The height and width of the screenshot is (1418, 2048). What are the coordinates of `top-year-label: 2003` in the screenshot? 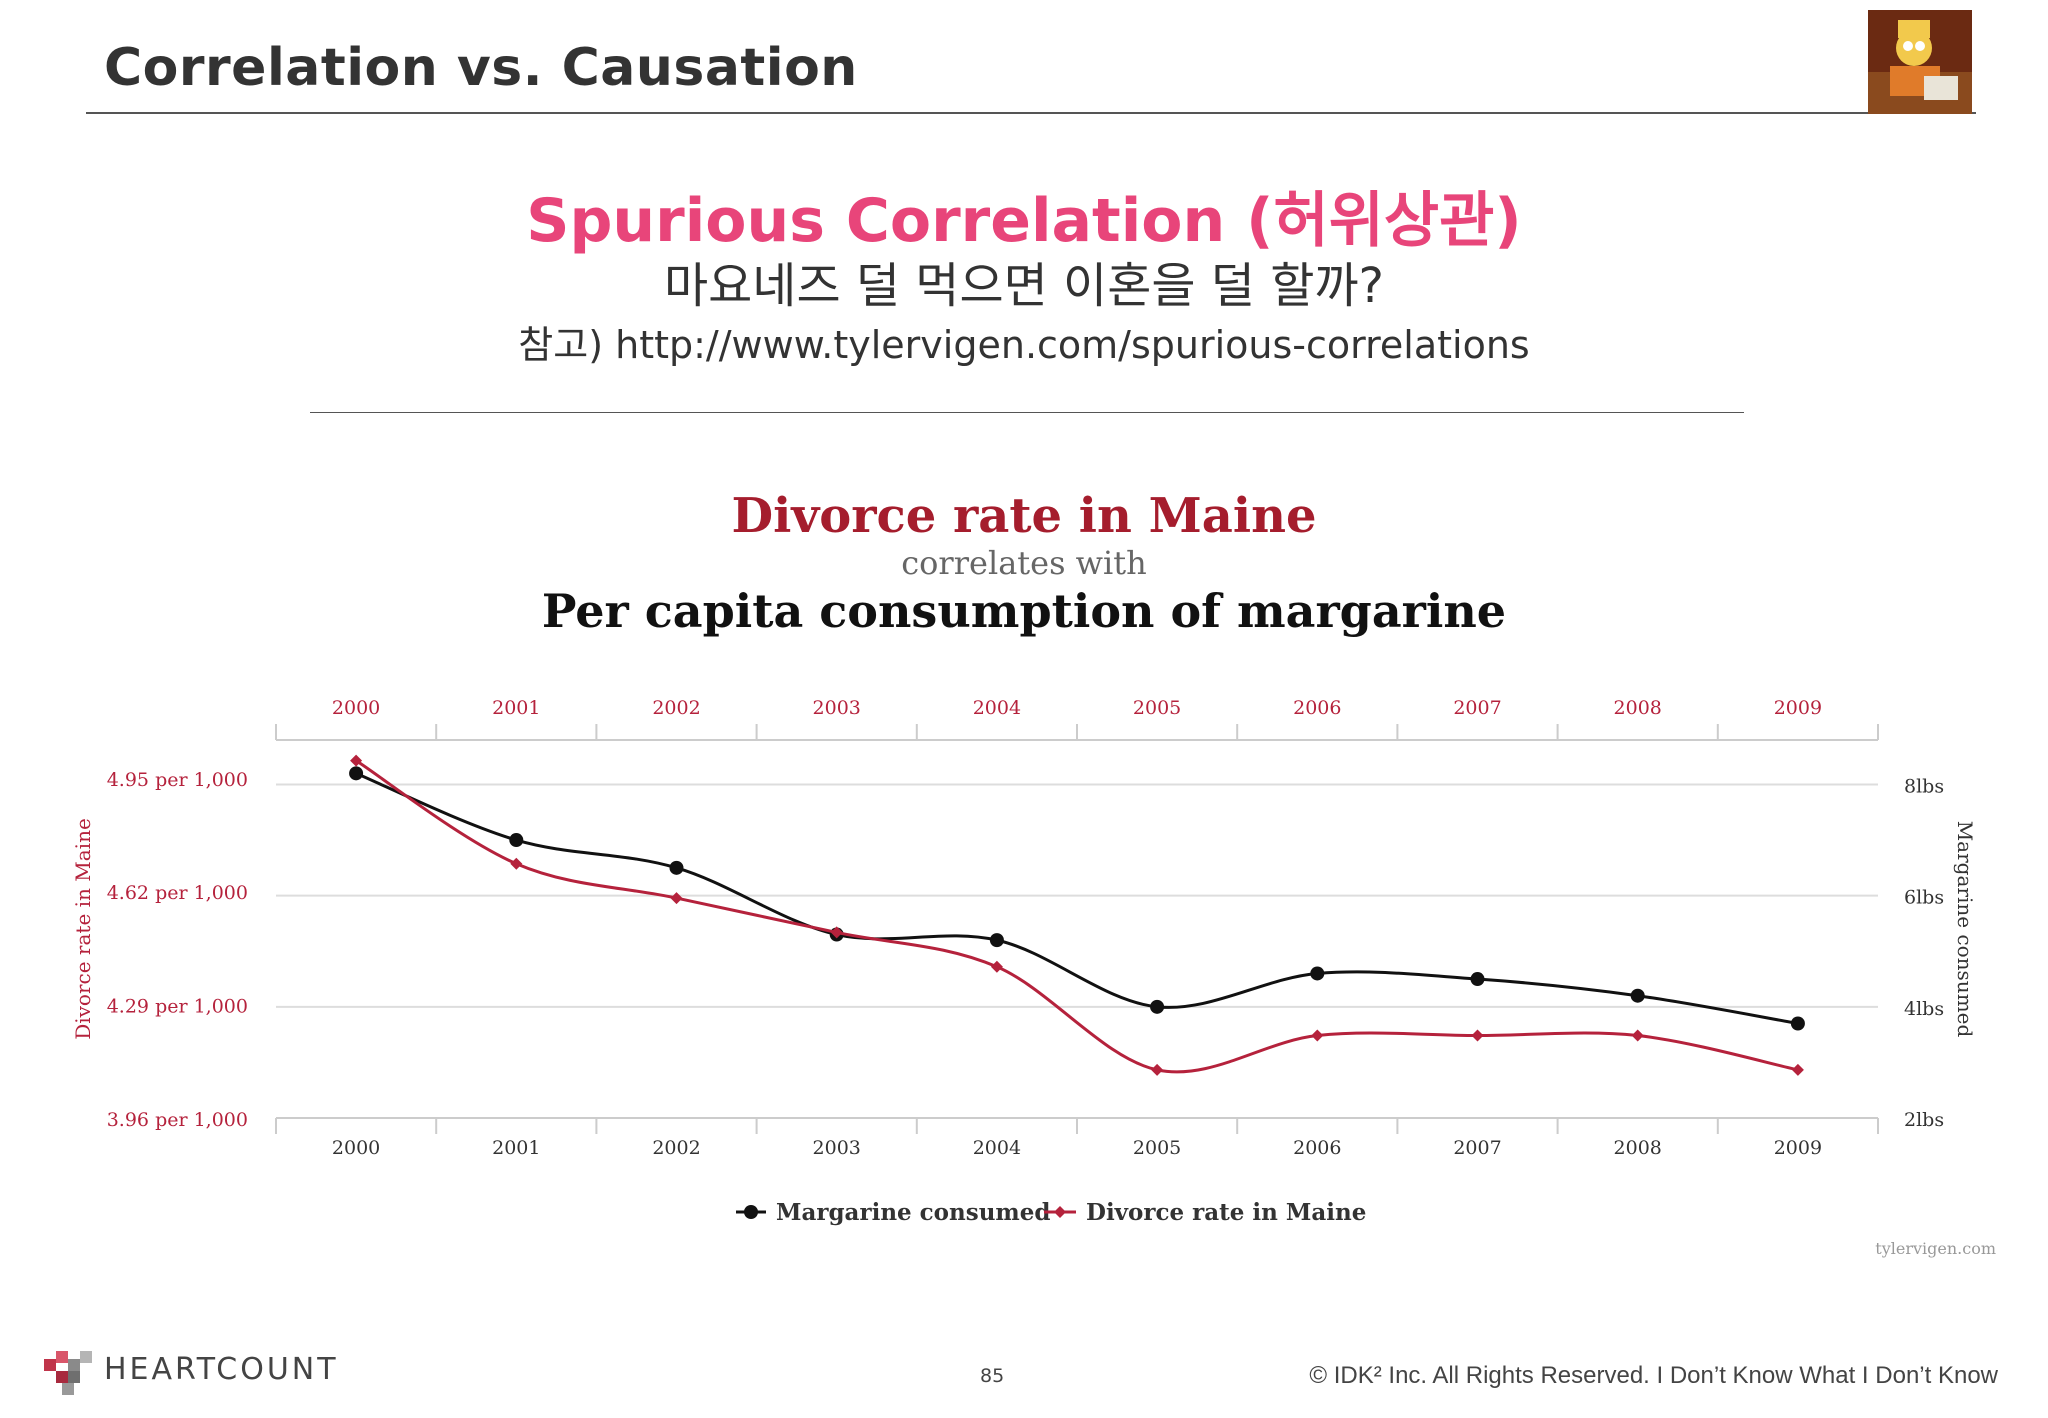 It's located at (837, 708).